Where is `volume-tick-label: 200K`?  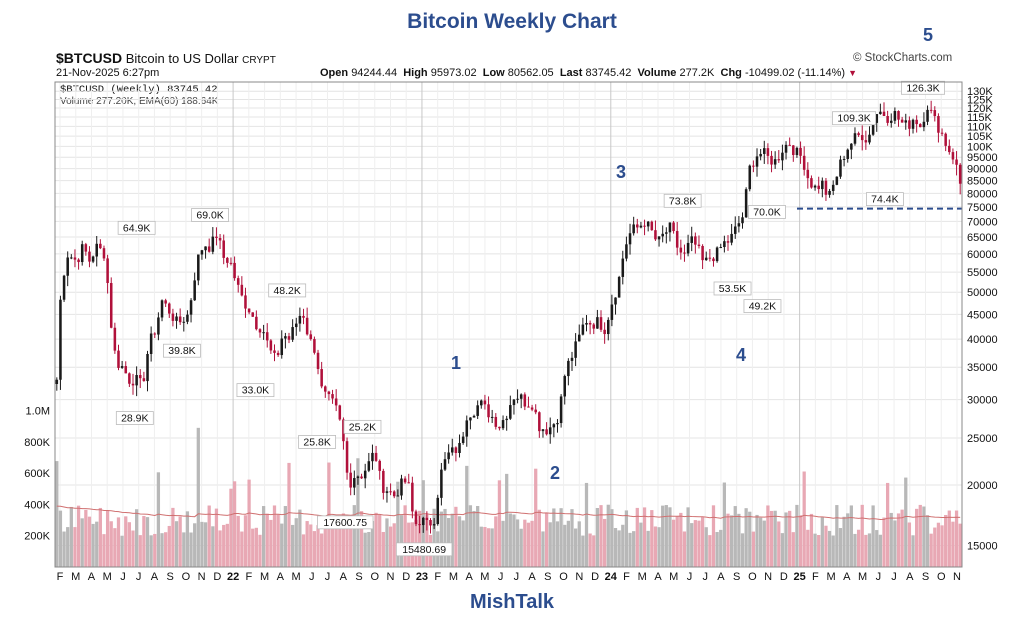
volume-tick-label: 200K is located at coordinates (37, 537).